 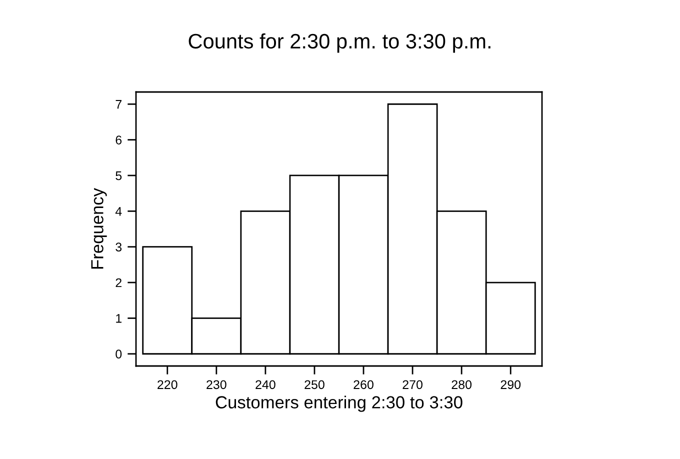 What do you see at coordinates (216, 385) in the screenshot?
I see `x-tick-label: 230` at bounding box center [216, 385].